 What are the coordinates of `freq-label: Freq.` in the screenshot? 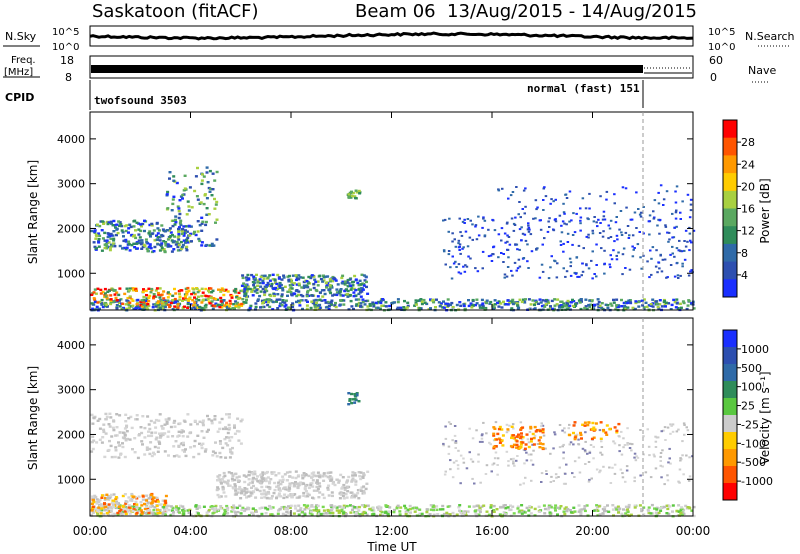 It's located at (23, 60).